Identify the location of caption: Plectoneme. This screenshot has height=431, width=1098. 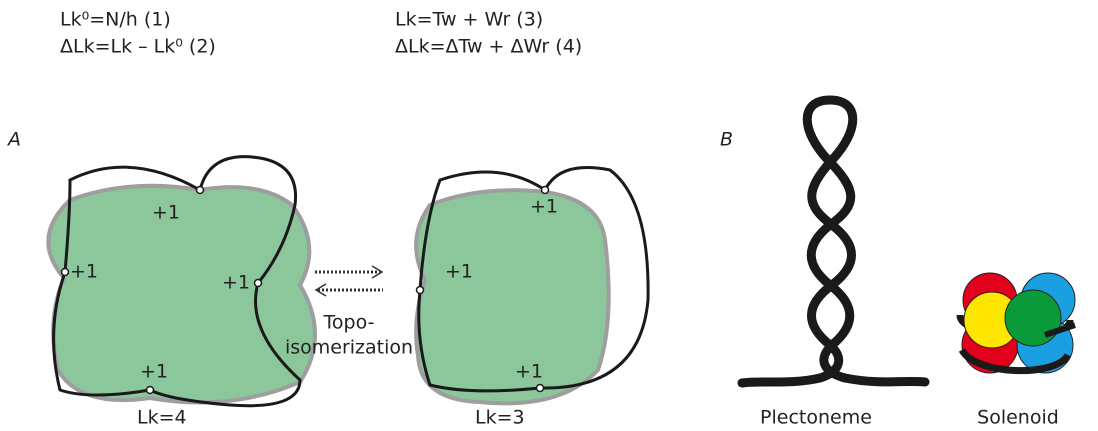
(816, 418).